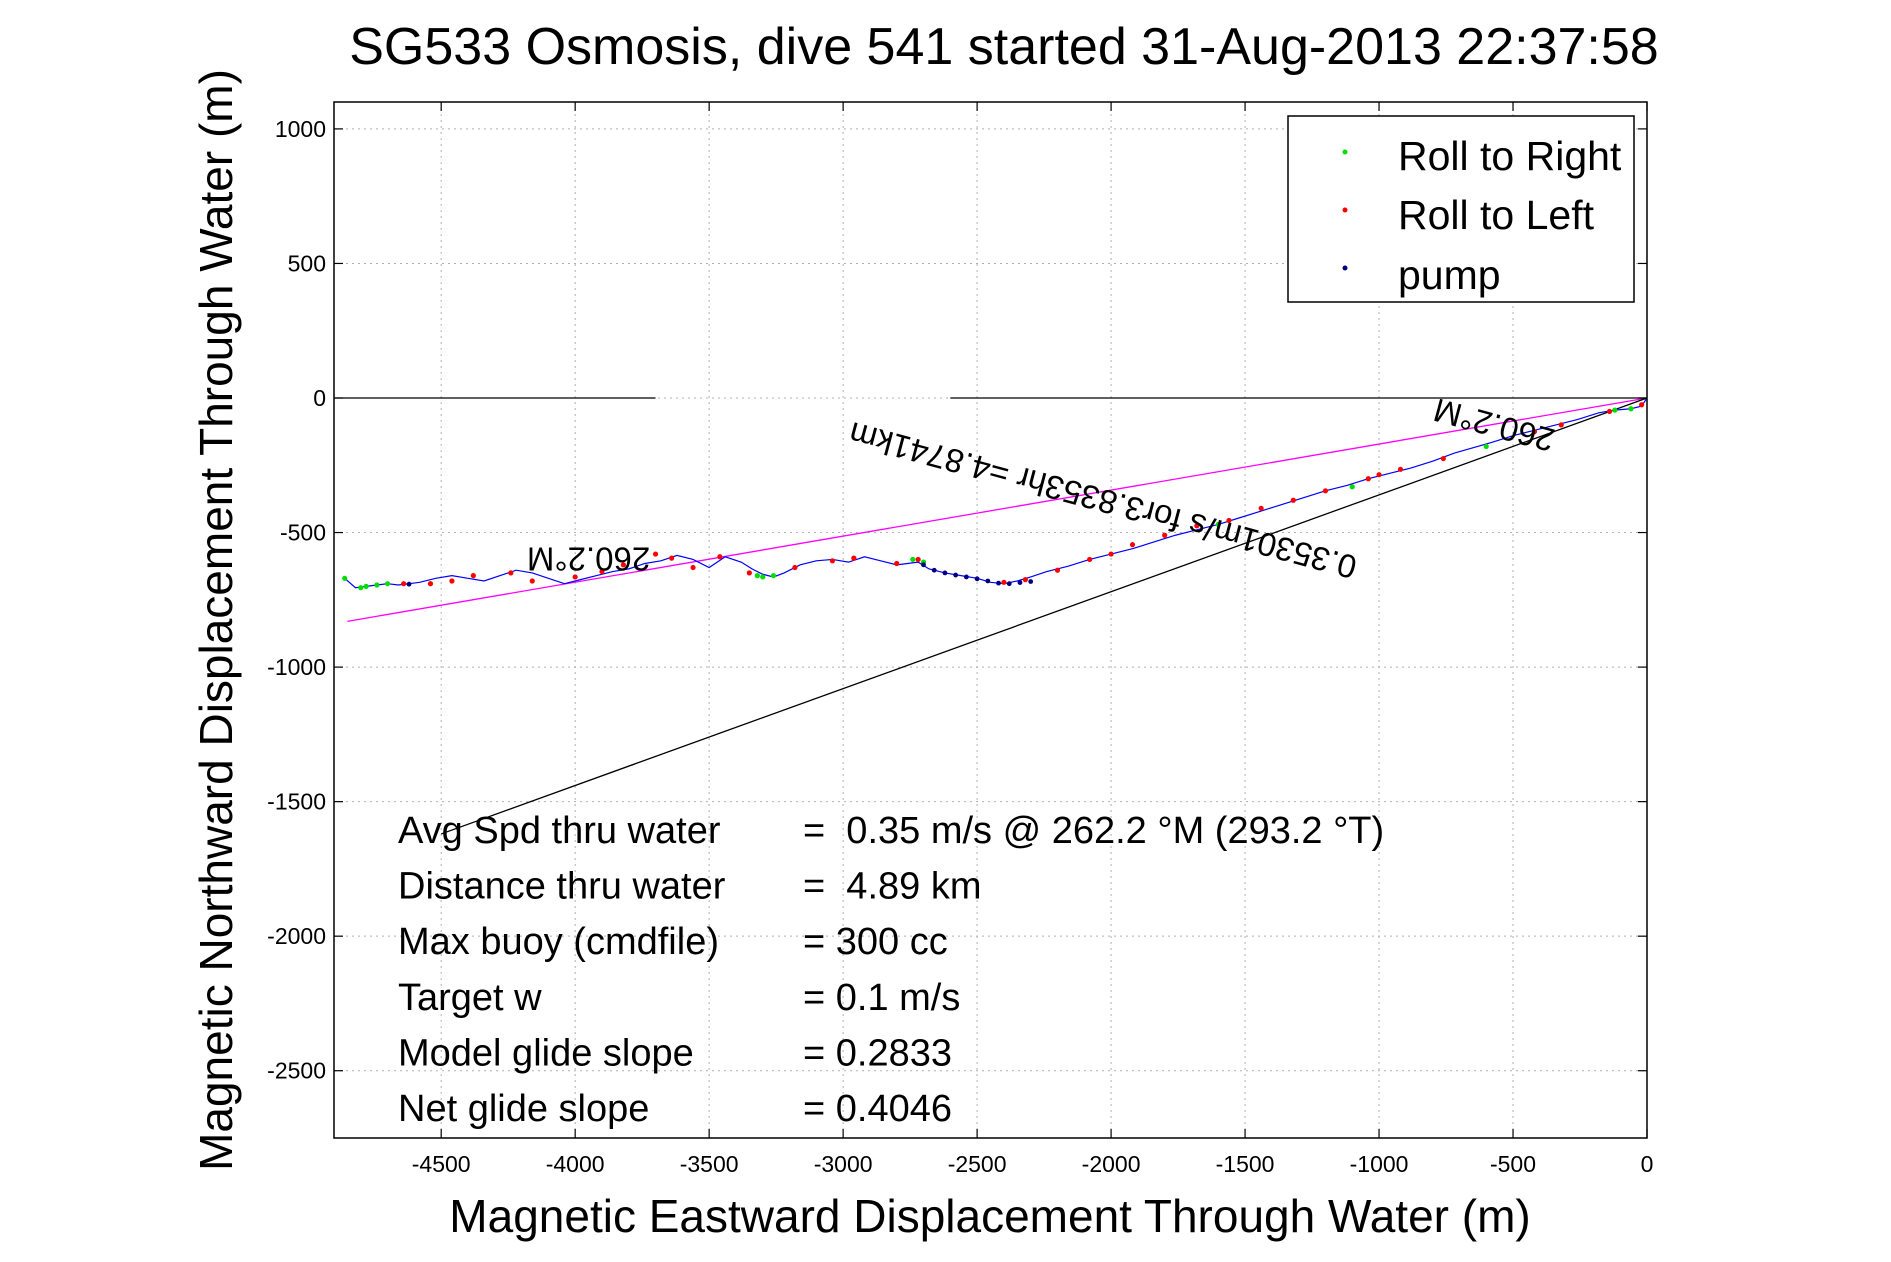  I want to click on x-tick-label: -4000, so click(575, 1164).